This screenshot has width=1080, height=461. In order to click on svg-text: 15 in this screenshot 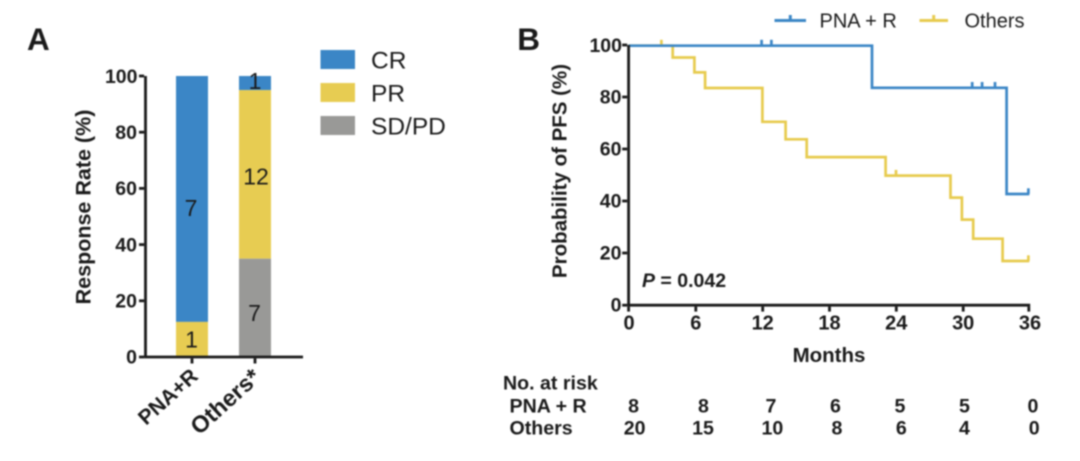, I will do `click(703, 428)`.